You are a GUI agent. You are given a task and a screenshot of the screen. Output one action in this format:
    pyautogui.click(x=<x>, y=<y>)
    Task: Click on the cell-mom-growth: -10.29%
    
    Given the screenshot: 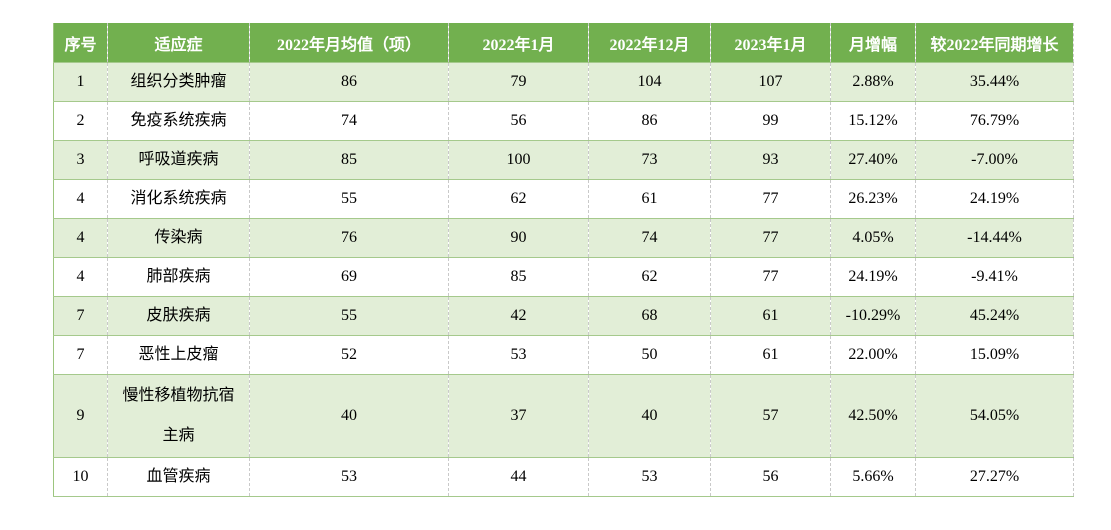 What is the action you would take?
    pyautogui.click(x=873, y=316)
    